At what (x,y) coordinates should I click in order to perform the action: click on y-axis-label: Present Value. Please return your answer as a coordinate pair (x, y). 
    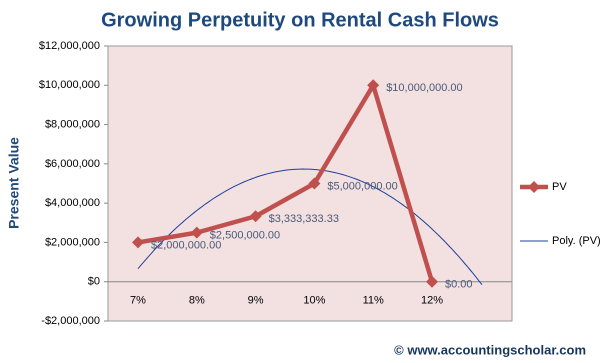
    Looking at the image, I should click on (14, 183).